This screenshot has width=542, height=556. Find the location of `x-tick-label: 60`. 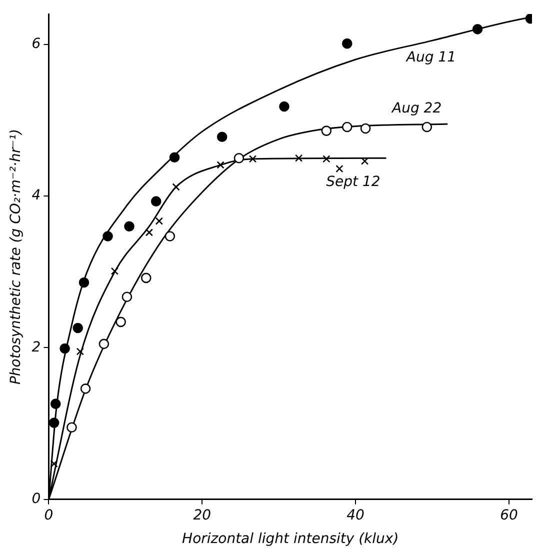

x-tick-label: 60 is located at coordinates (509, 515).